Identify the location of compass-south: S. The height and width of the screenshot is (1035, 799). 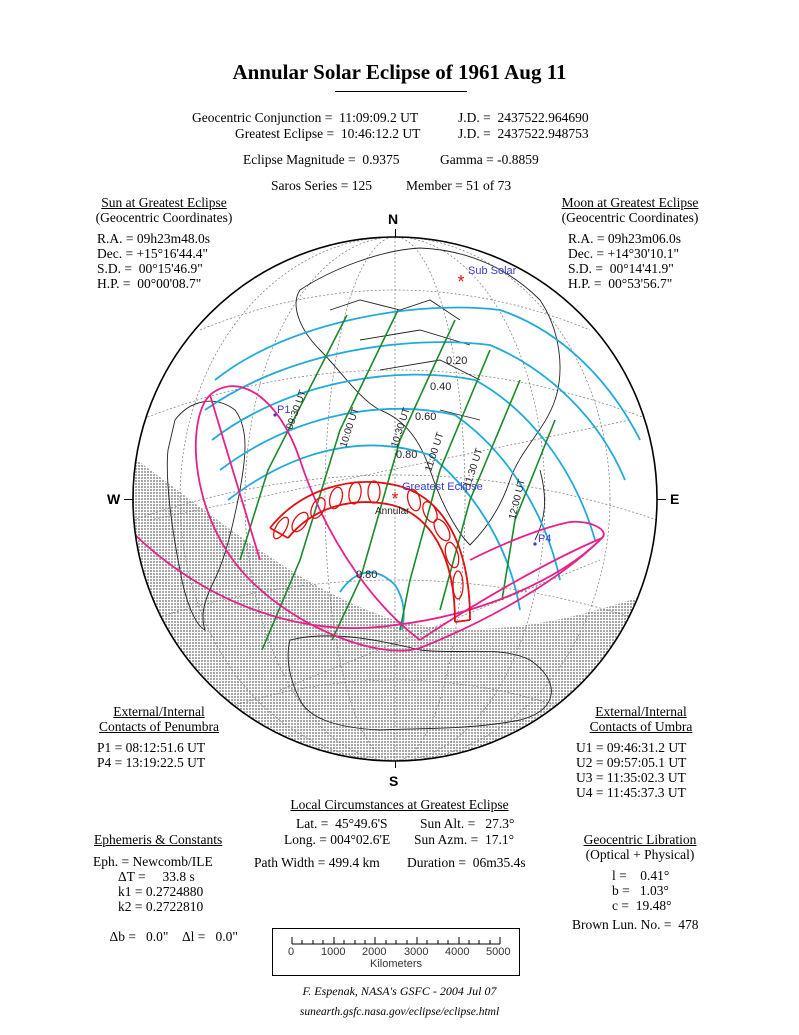
(394, 781).